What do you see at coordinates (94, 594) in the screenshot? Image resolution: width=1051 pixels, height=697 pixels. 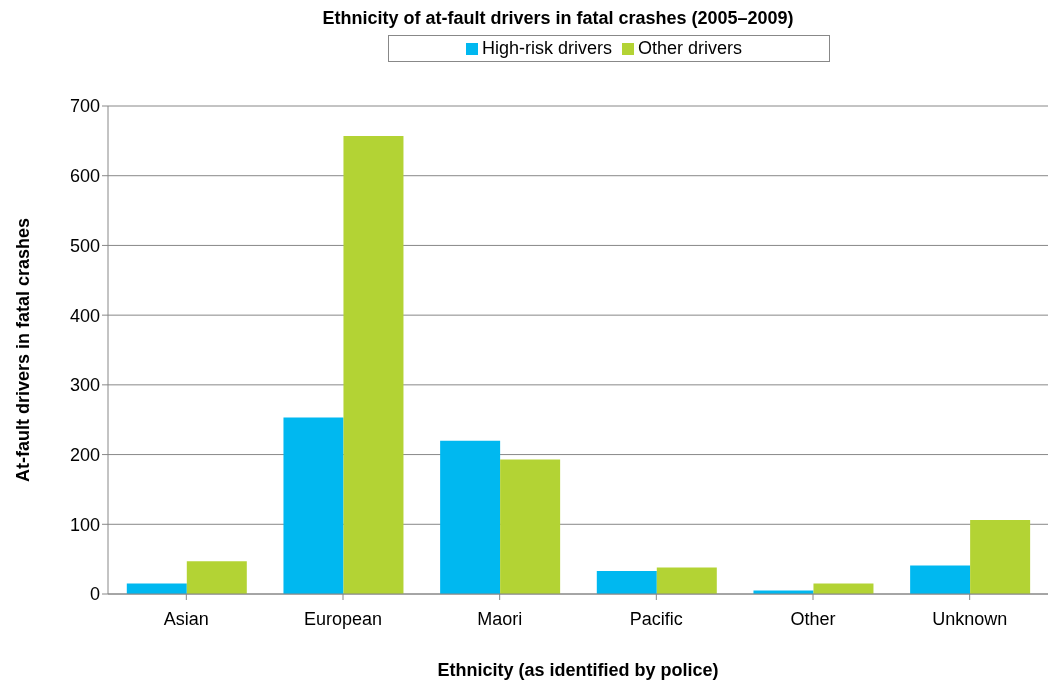 I see `y-tick-label: 0` at bounding box center [94, 594].